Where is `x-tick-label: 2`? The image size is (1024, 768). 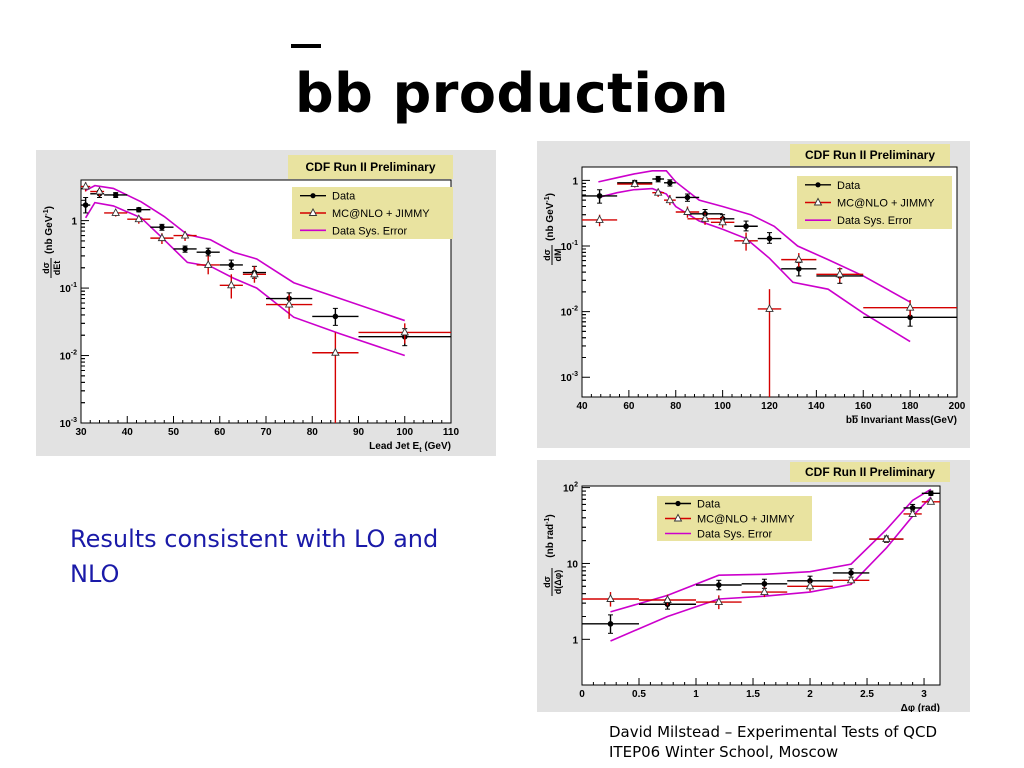
x-tick-label: 2 is located at coordinates (810, 694).